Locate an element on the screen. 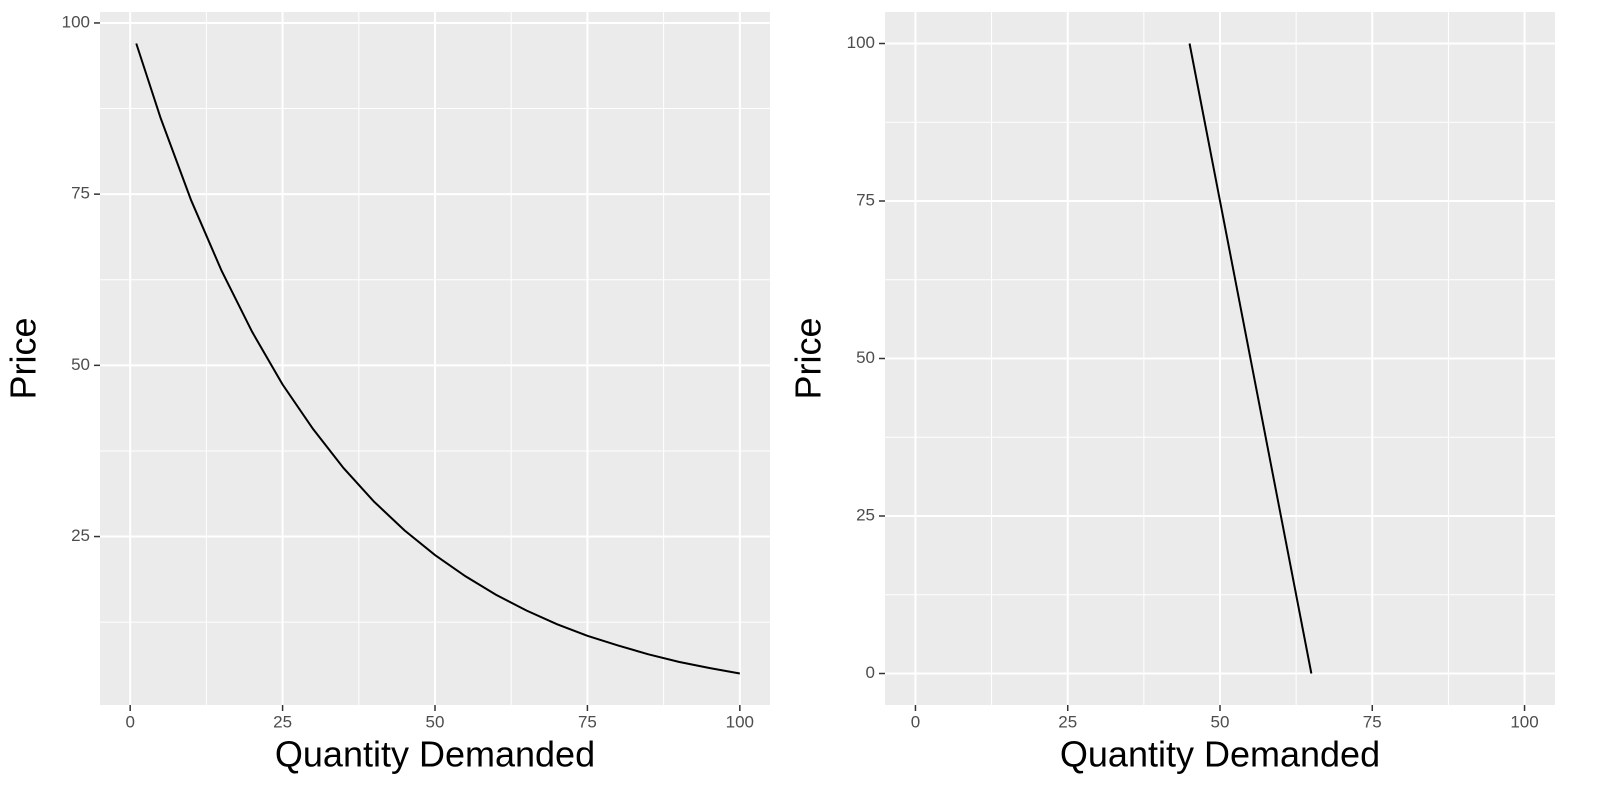  demand-line is located at coordinates (1250, 358).